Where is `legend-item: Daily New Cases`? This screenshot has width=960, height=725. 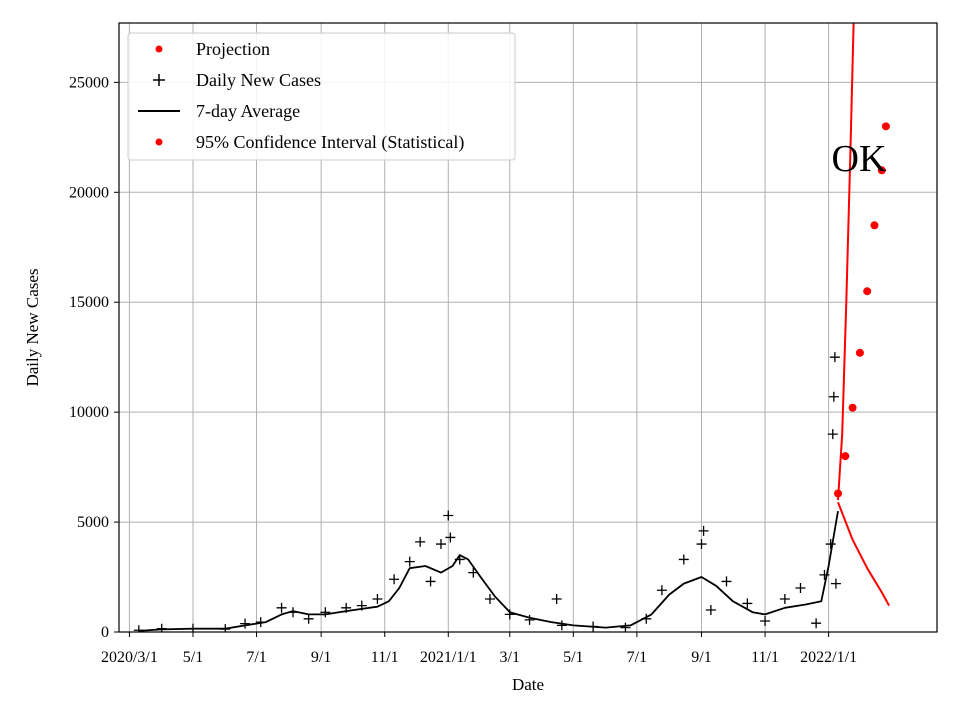
legend-item: Daily New Cases is located at coordinates (237, 80).